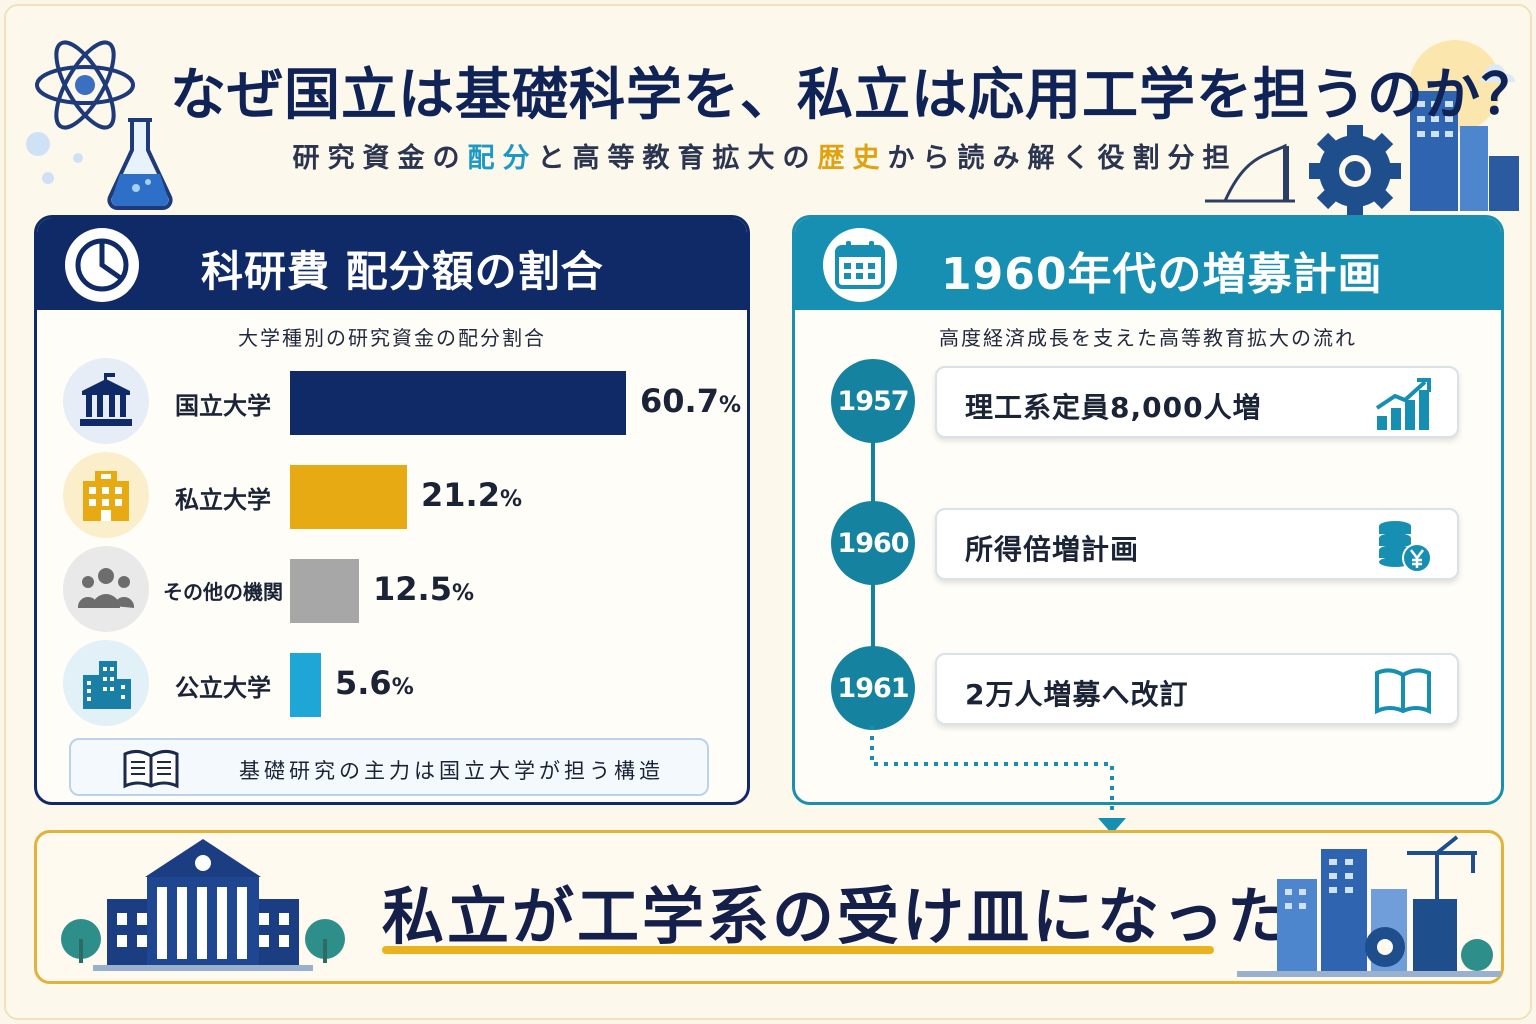 The width and height of the screenshot is (1536, 1024). What do you see at coordinates (852, 158) in the screenshot?
I see `subtitle-highlight-history: 歴史` at bounding box center [852, 158].